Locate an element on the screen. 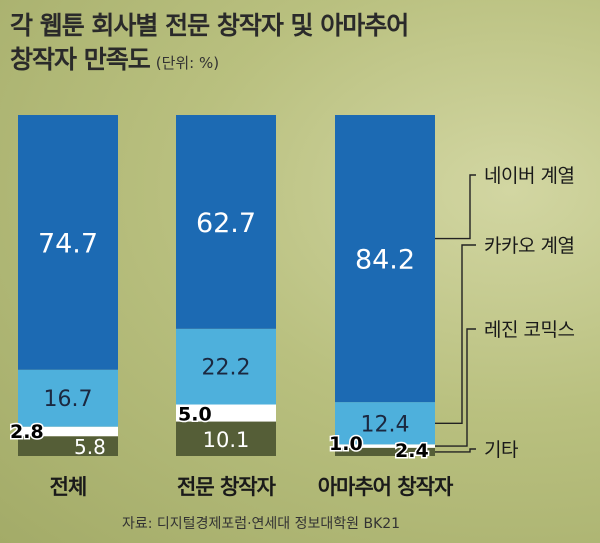 This screenshot has height=543, width=600. data-label: 74.7 is located at coordinates (68, 243).